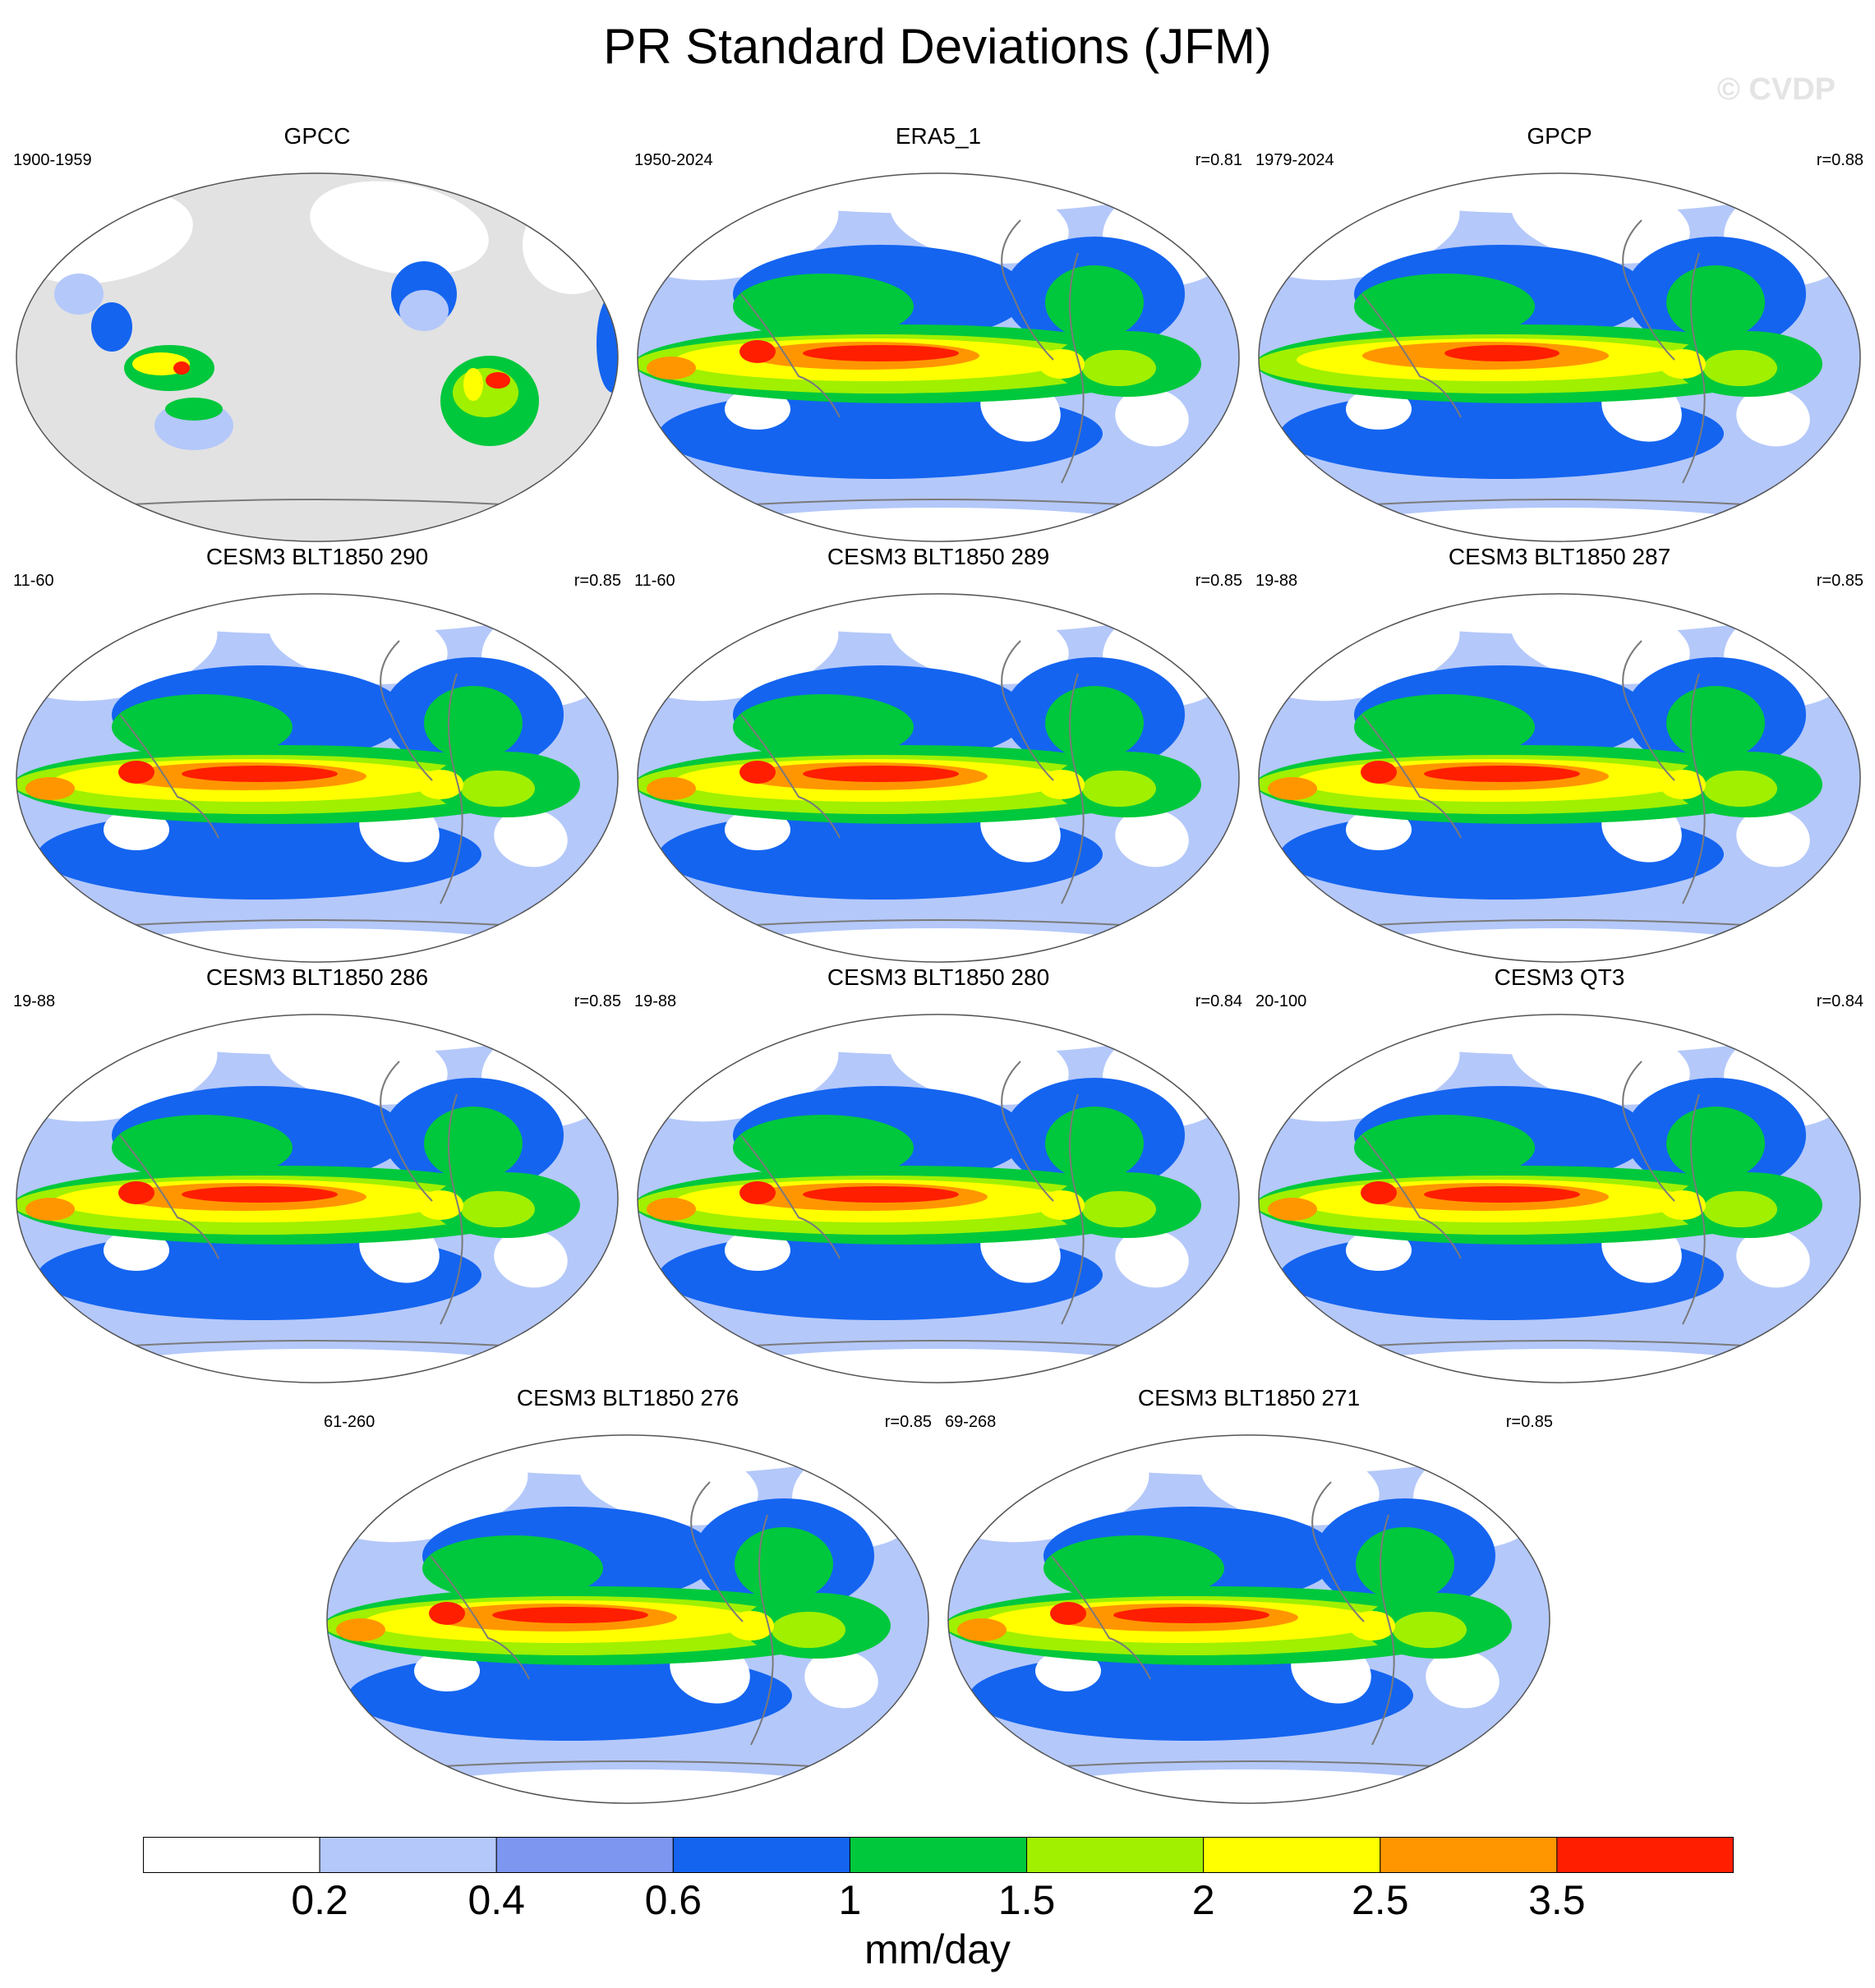 The width and height of the screenshot is (1875, 1988). What do you see at coordinates (1294, 160) in the screenshot?
I see `panel-period: 1979-2024` at bounding box center [1294, 160].